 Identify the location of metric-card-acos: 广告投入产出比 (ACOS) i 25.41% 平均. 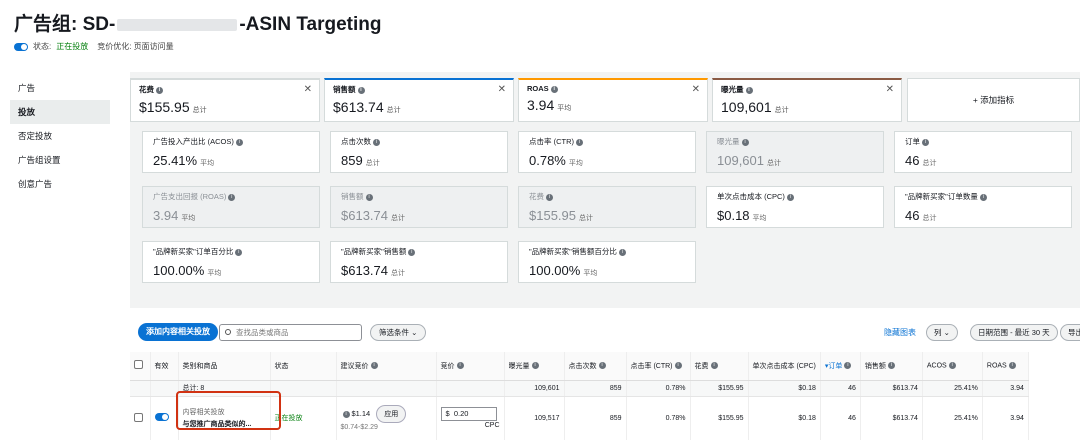
(231, 152).